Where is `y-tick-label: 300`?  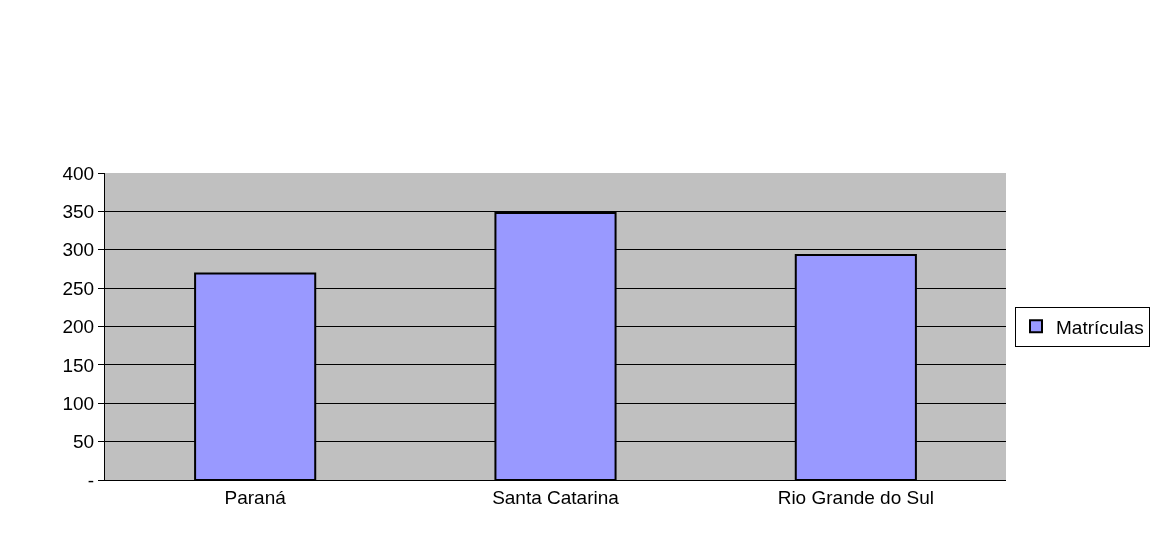 y-tick-label: 300 is located at coordinates (78, 250).